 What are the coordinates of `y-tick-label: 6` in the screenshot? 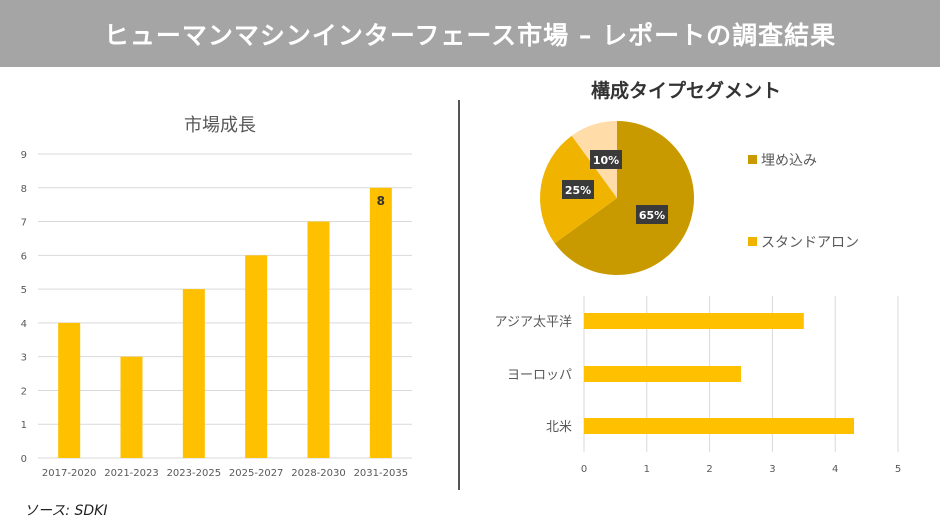 It's located at (24, 256).